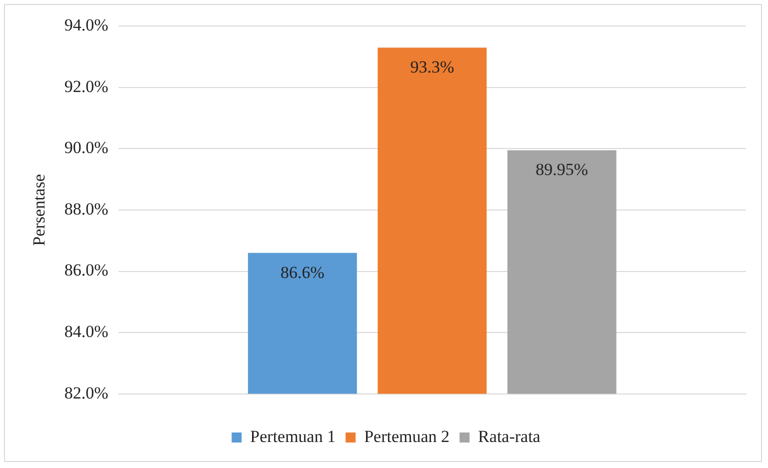 This screenshot has width=768, height=468. I want to click on data-label: 93.3%, so click(432, 67).